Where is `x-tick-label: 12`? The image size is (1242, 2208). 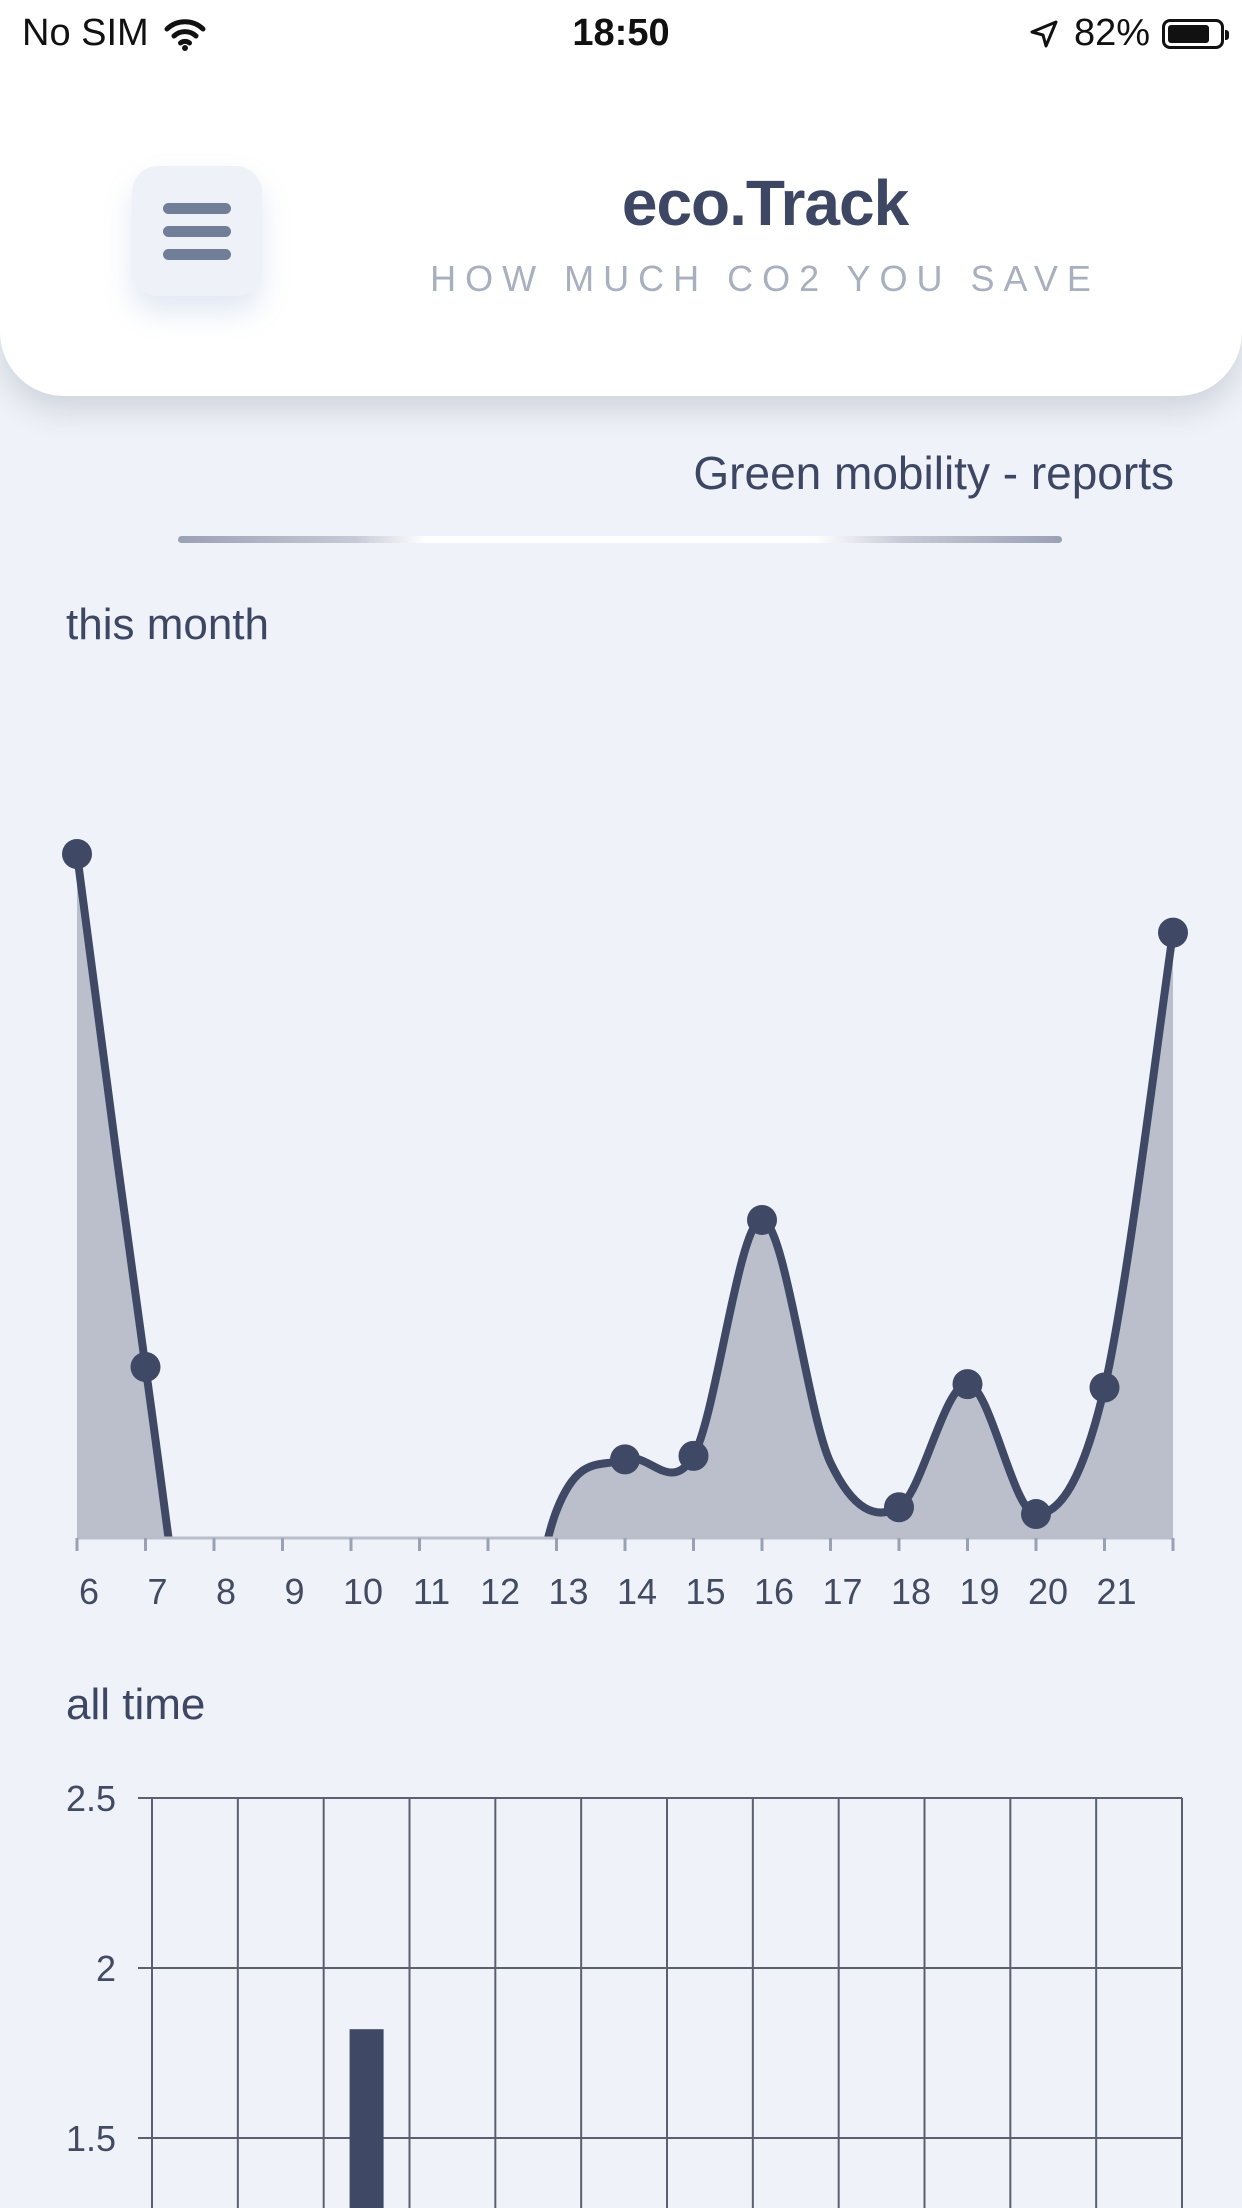 x-tick-label: 12 is located at coordinates (500, 1591).